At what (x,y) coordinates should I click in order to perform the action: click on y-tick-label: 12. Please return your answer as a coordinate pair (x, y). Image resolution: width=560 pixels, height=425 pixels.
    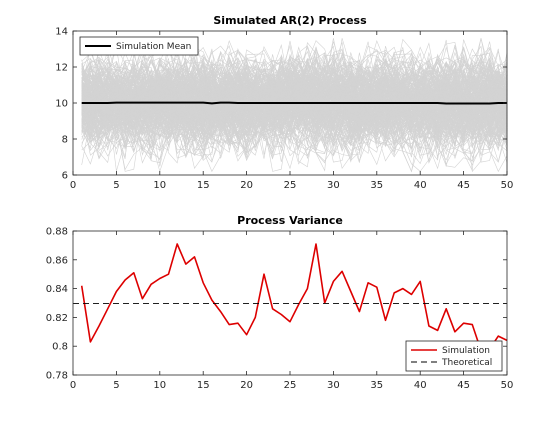
    Looking at the image, I should click on (61, 68).